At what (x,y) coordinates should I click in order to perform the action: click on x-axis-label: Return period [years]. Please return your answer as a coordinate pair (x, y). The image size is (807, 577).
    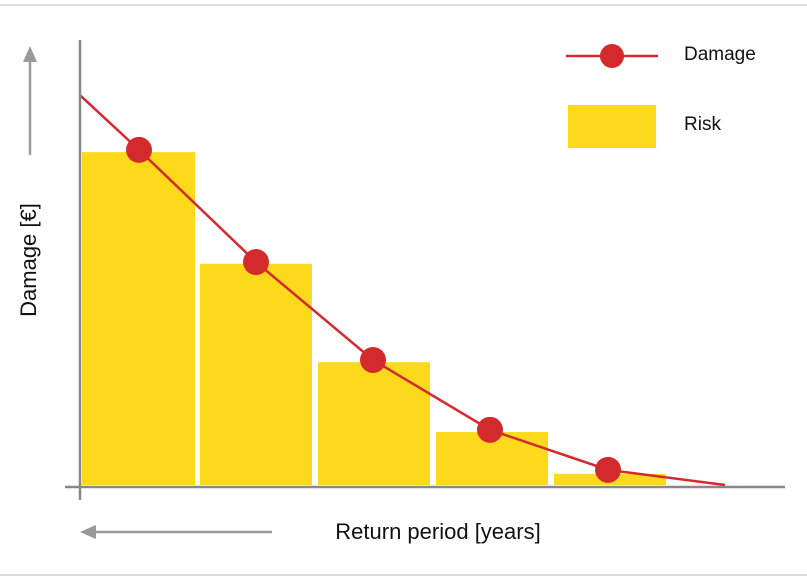
    Looking at the image, I should click on (437, 531).